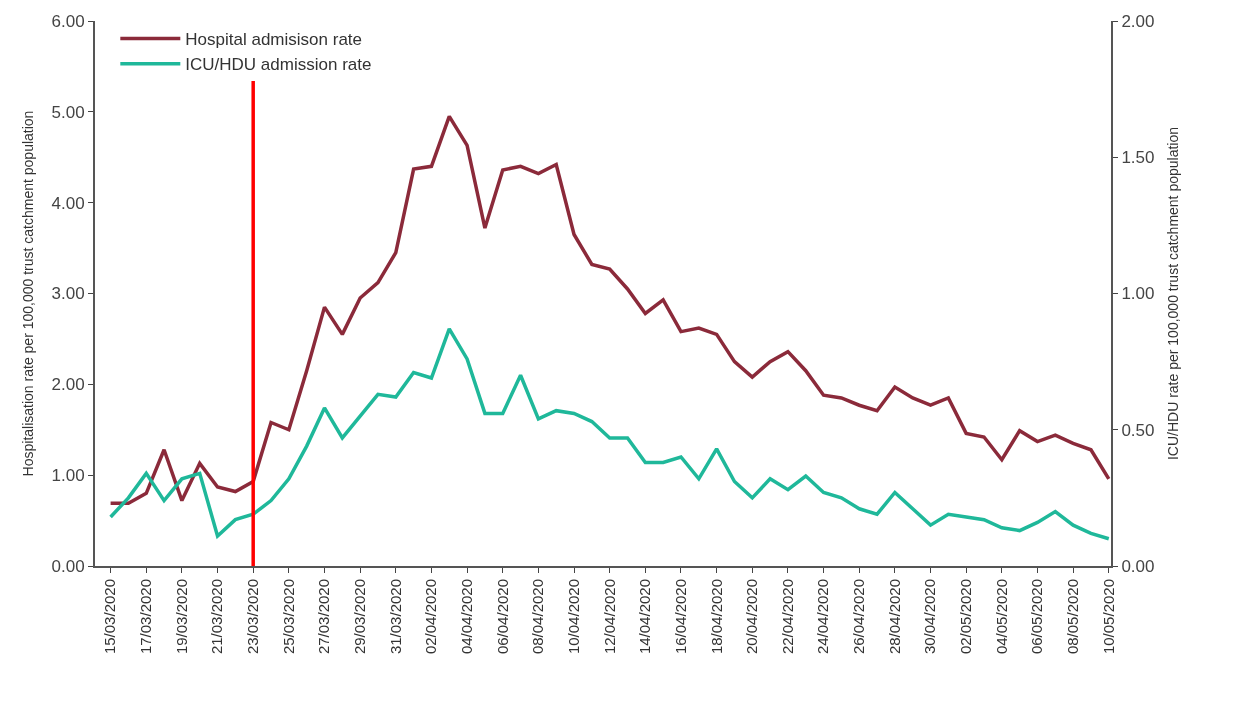 The width and height of the screenshot is (1236, 706). What do you see at coordinates (680, 617) in the screenshot?
I see `x-tick-label: 16/04/2020` at bounding box center [680, 617].